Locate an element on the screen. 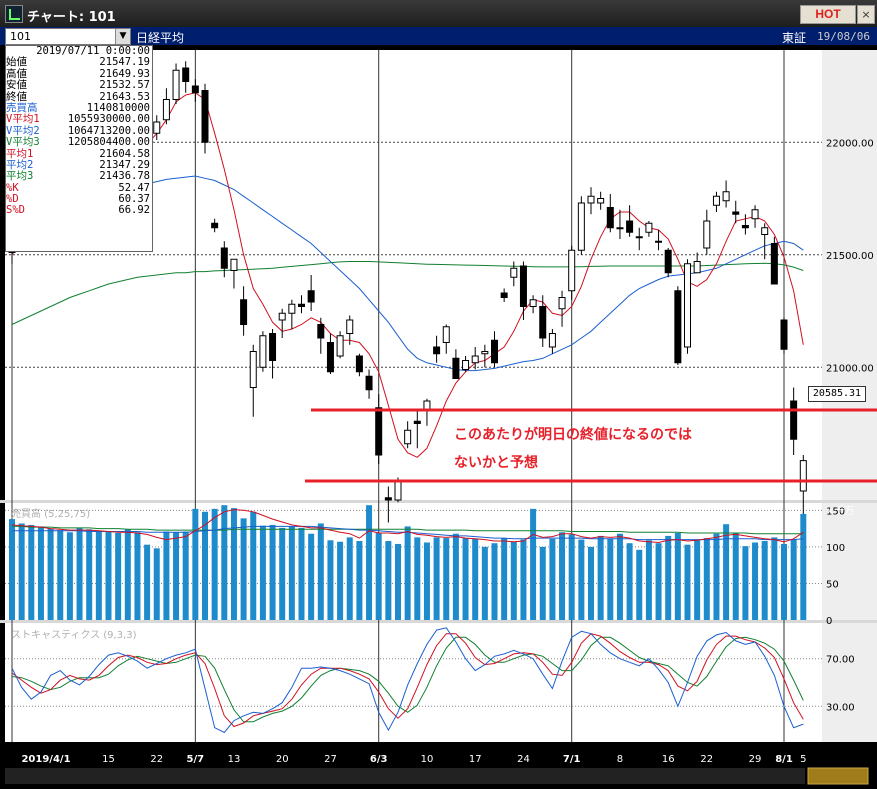 The height and width of the screenshot is (789, 877). volume-tick-label: 50 is located at coordinates (832, 584).